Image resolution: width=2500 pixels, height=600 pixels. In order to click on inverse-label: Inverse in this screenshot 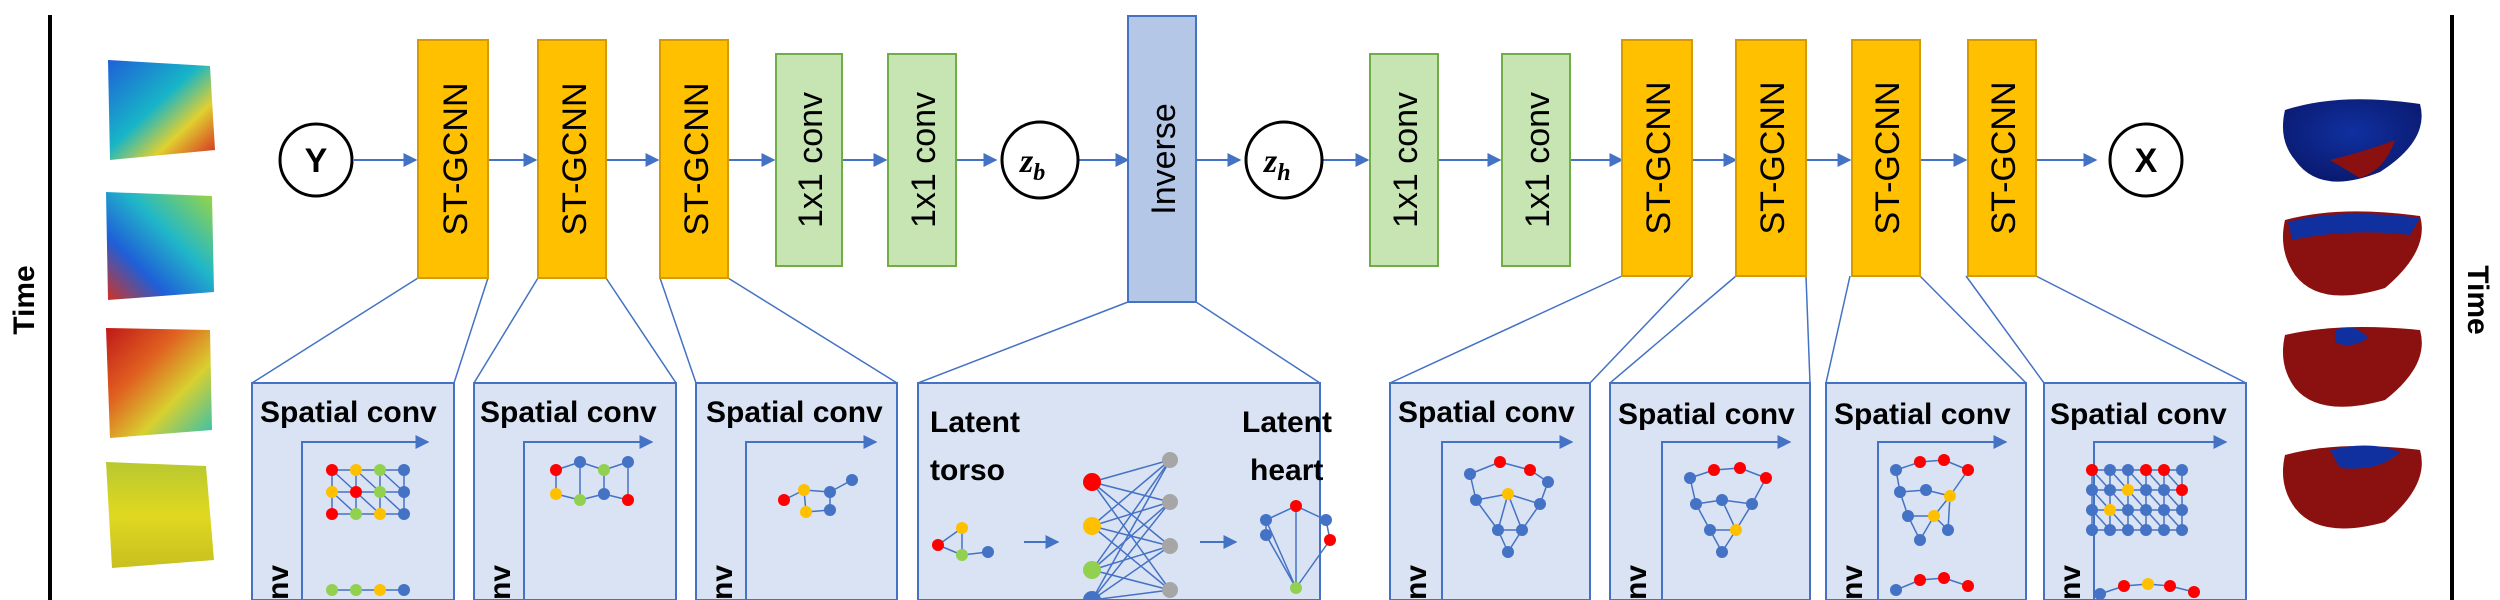, I will do `click(1164, 159)`.